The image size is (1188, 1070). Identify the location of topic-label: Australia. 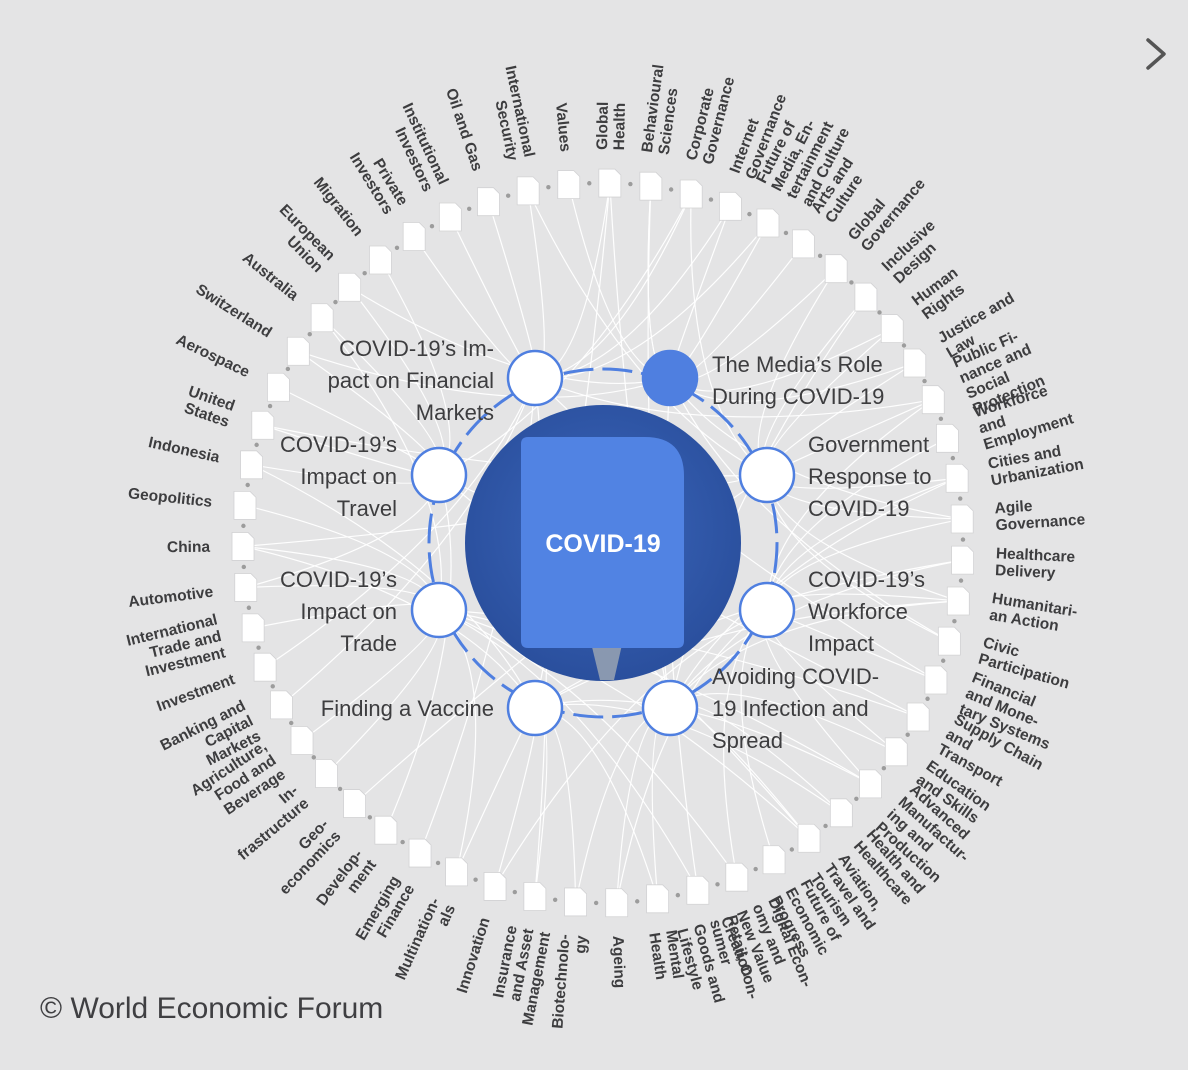
(270, 276).